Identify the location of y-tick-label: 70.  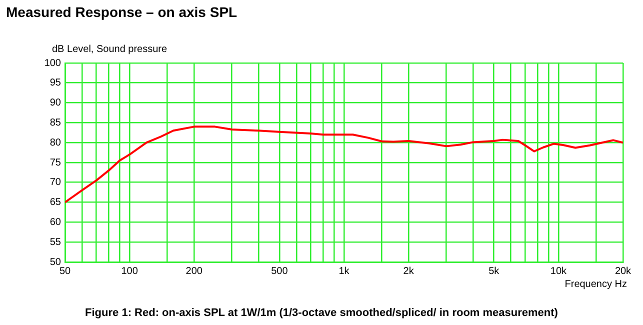
(56, 182).